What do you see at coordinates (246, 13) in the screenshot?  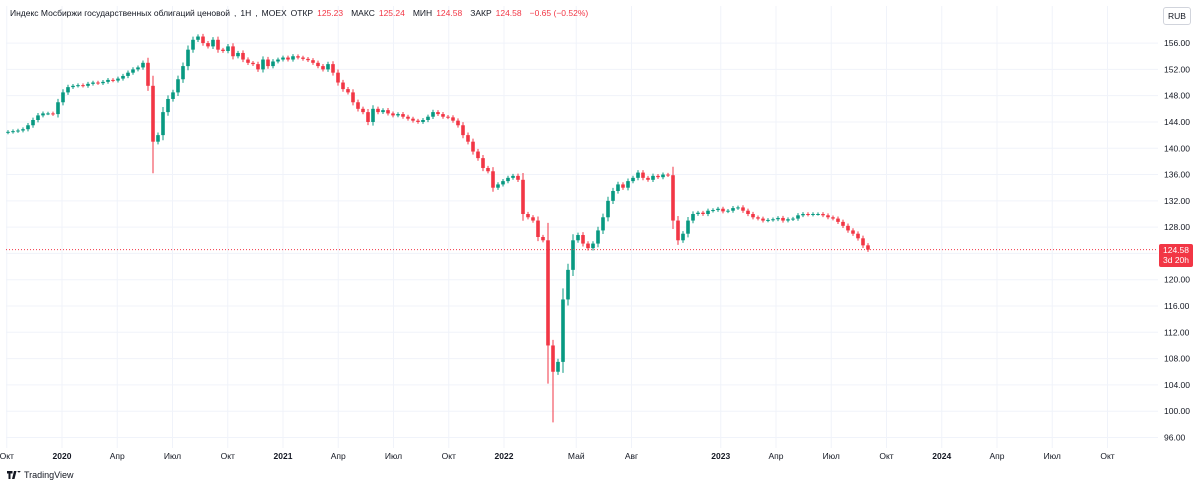 I see `interval-label: 1Н` at bounding box center [246, 13].